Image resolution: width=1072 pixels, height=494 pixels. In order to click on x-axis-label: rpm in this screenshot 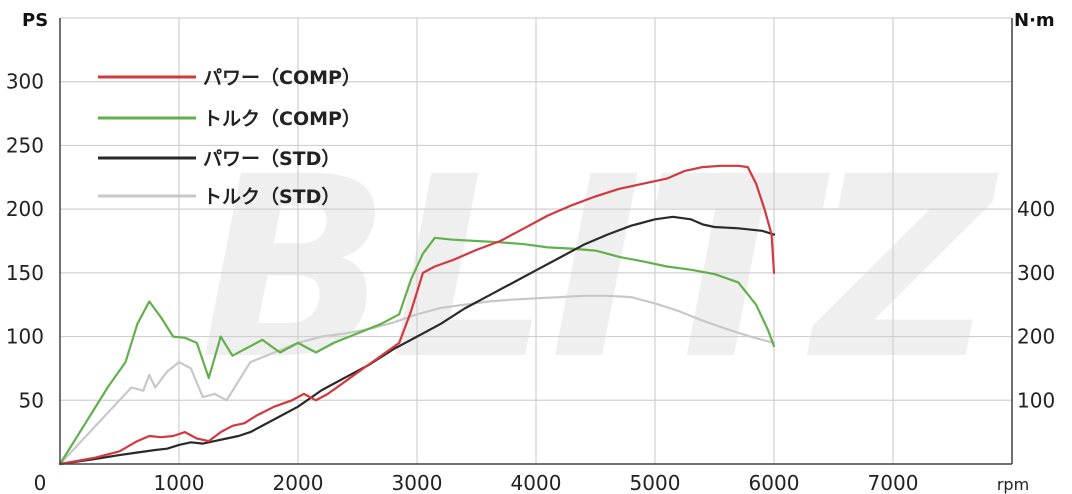, I will do `click(1013, 484)`.